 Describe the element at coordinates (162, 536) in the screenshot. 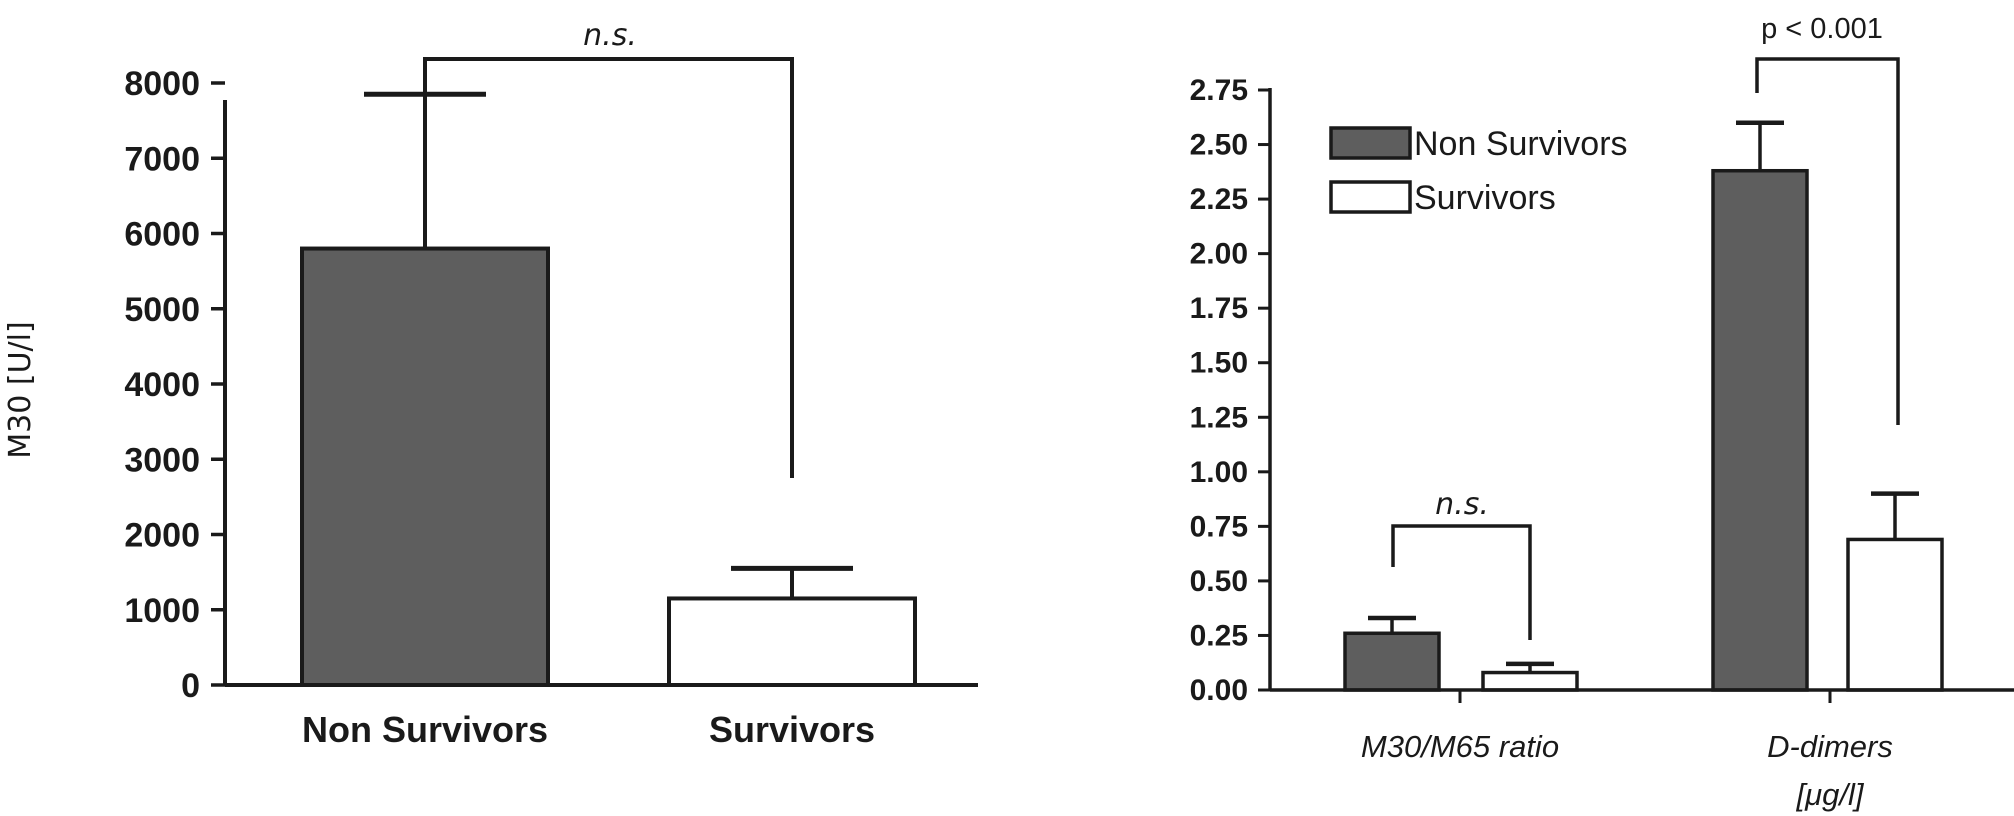

I see `left-y-tick-label: 2000` at that location.